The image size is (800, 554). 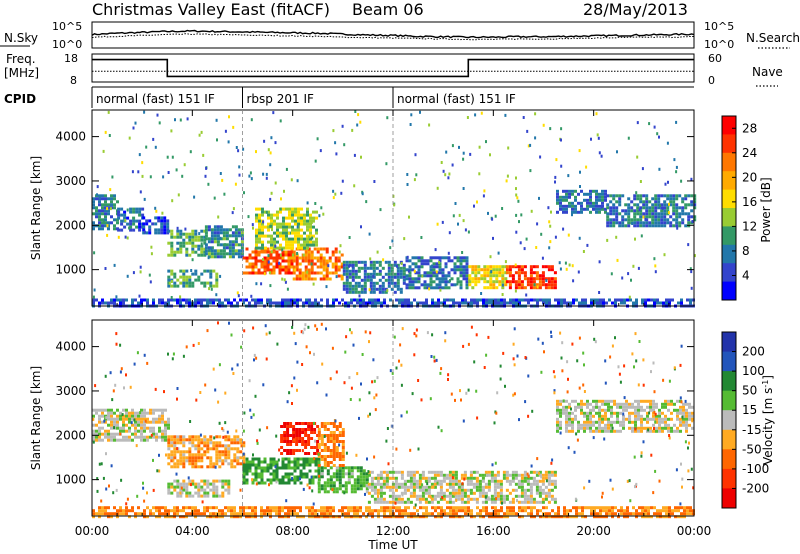 What do you see at coordinates (21, 59) in the screenshot?
I see `freq-label: Freq.` at bounding box center [21, 59].